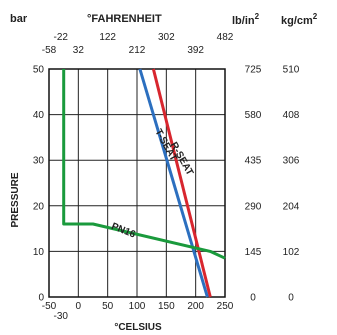 This screenshot has width=337, height=335. I want to click on pressure-axis-label: PRESSURE, so click(15, 199).